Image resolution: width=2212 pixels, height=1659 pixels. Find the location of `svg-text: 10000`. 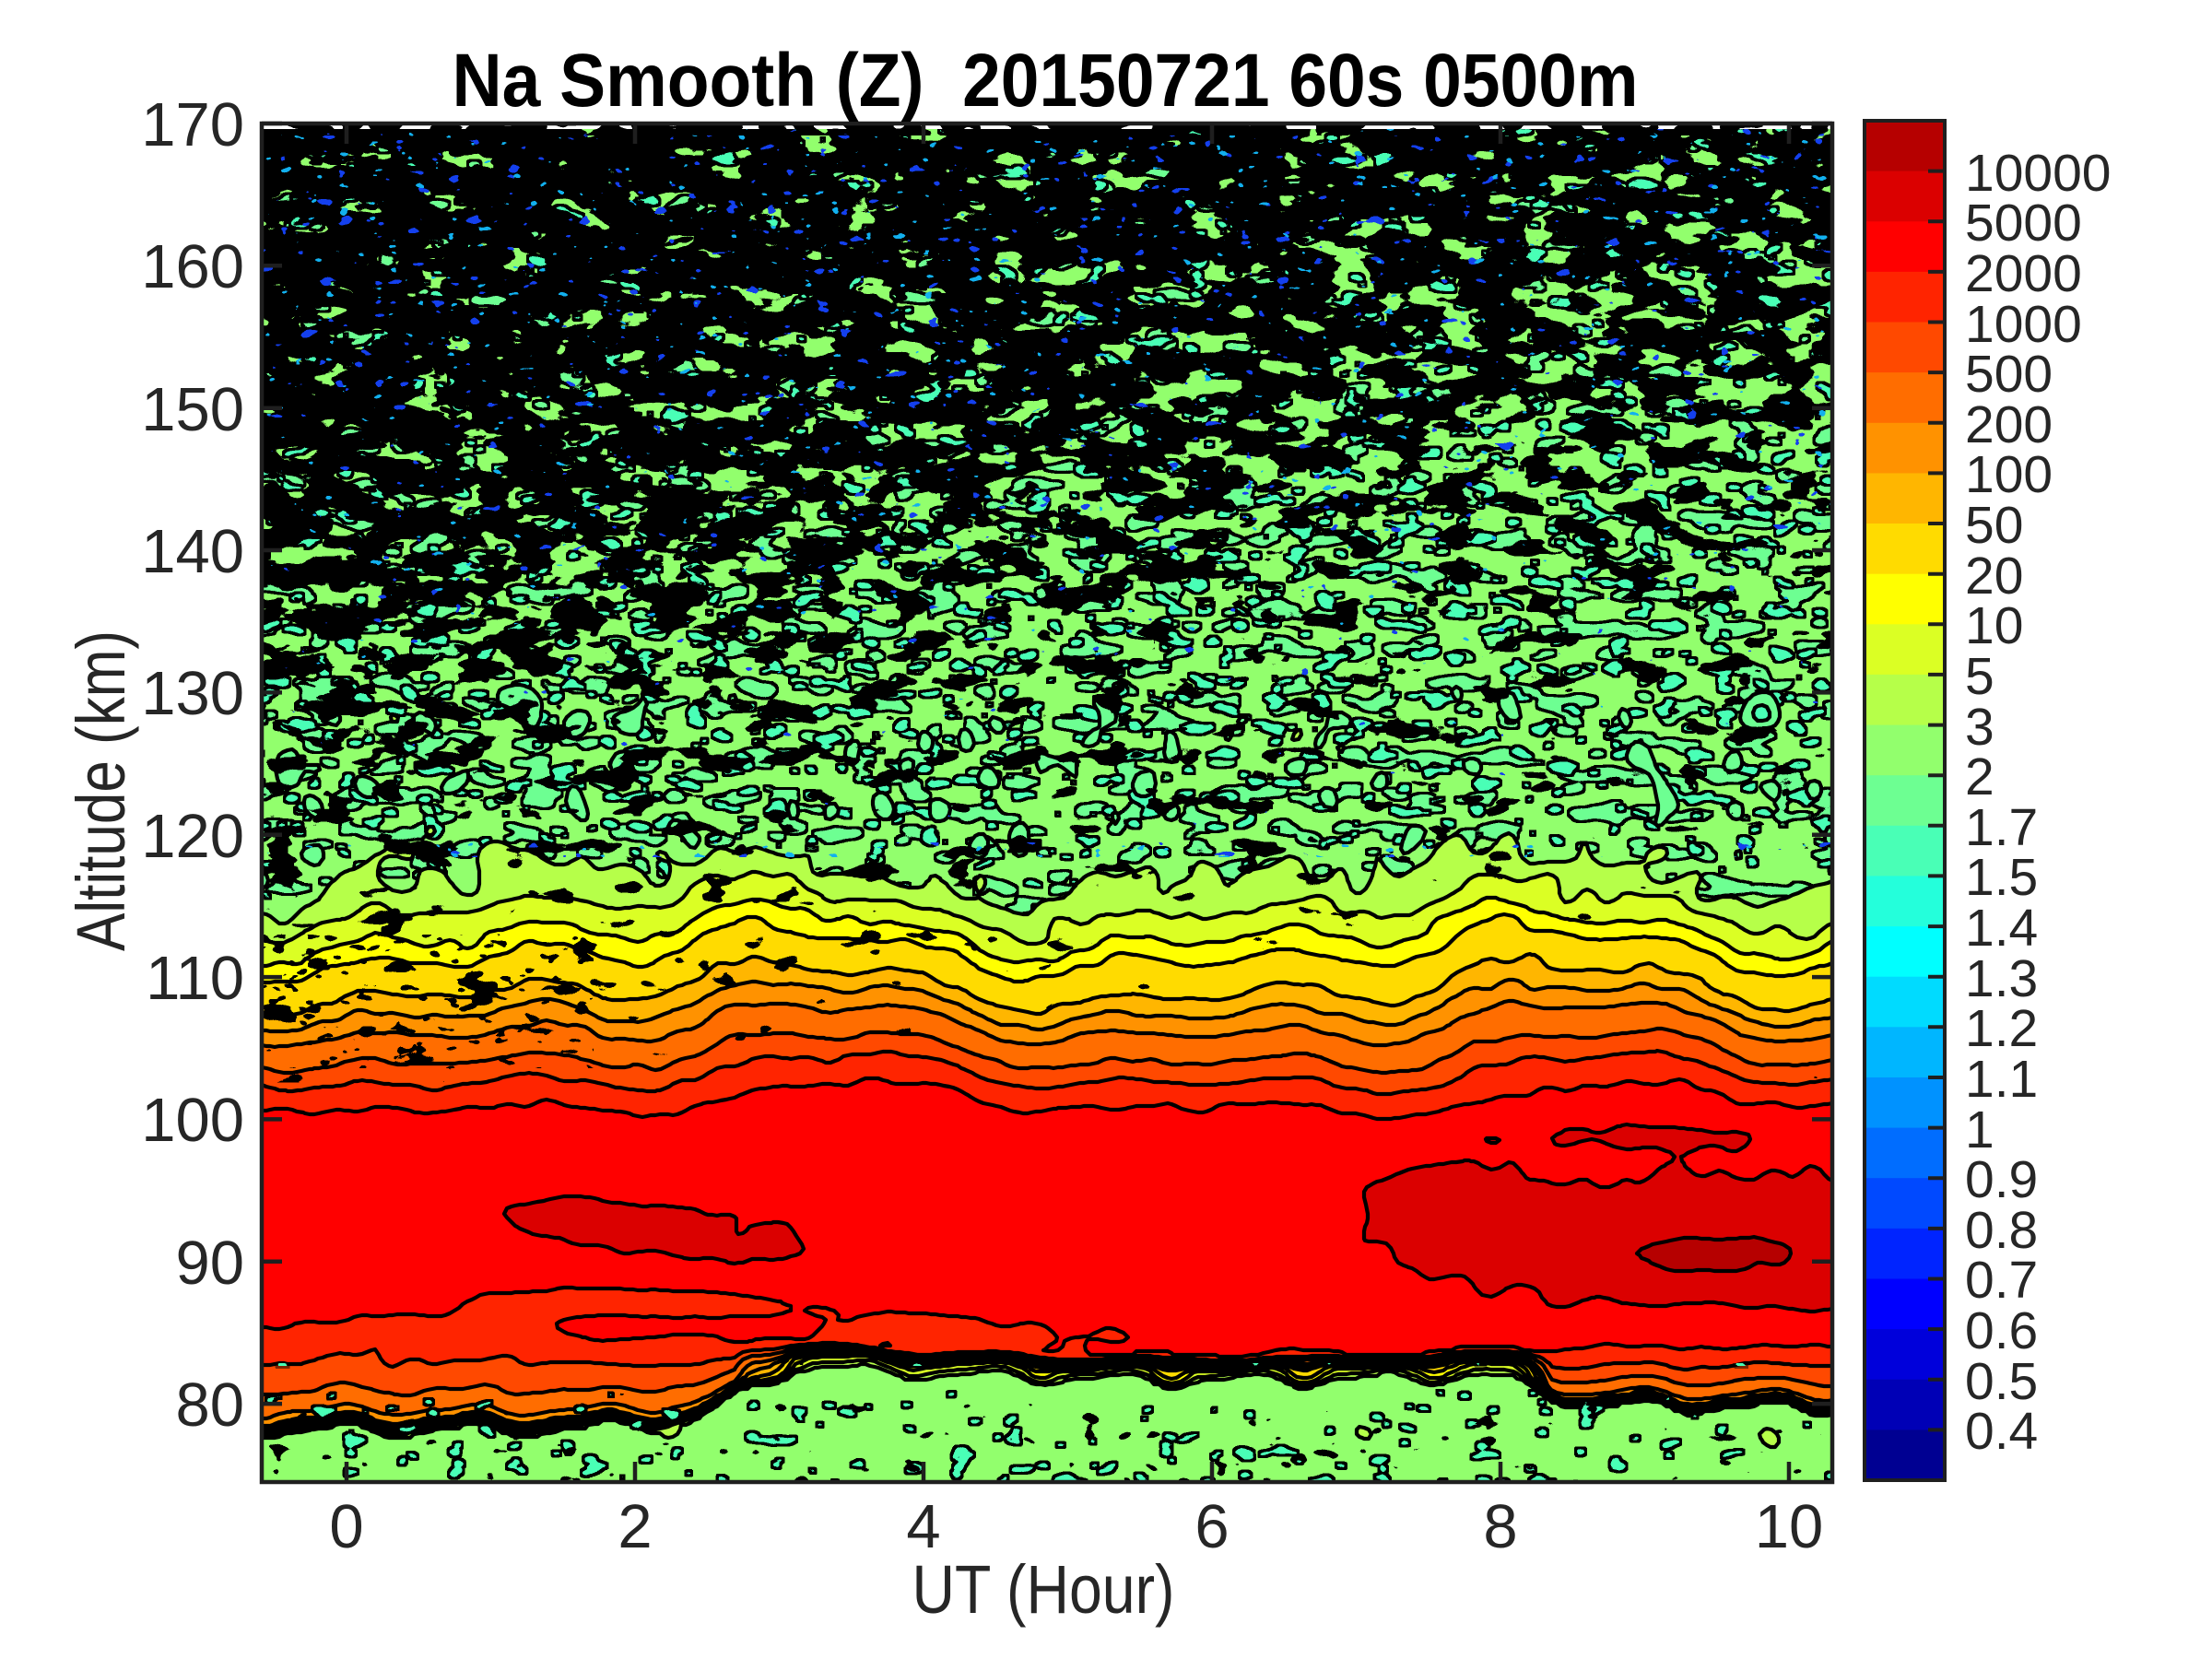

svg-text: 10000 is located at coordinates (2038, 173).